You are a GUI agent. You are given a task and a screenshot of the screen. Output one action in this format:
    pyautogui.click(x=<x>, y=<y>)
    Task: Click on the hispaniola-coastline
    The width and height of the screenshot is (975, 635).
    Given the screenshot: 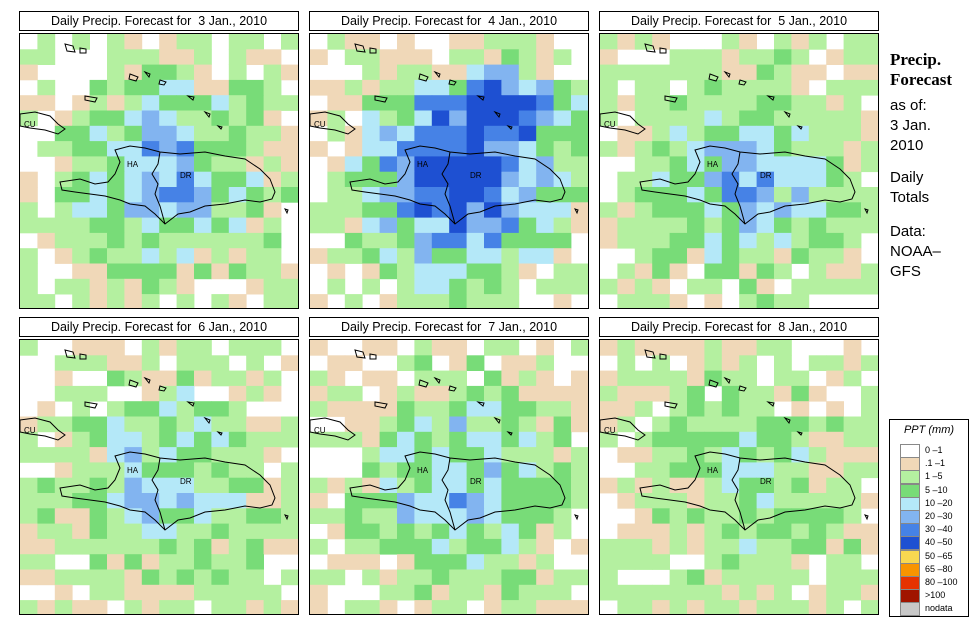 What is the action you would take?
    pyautogui.click(x=457, y=185)
    